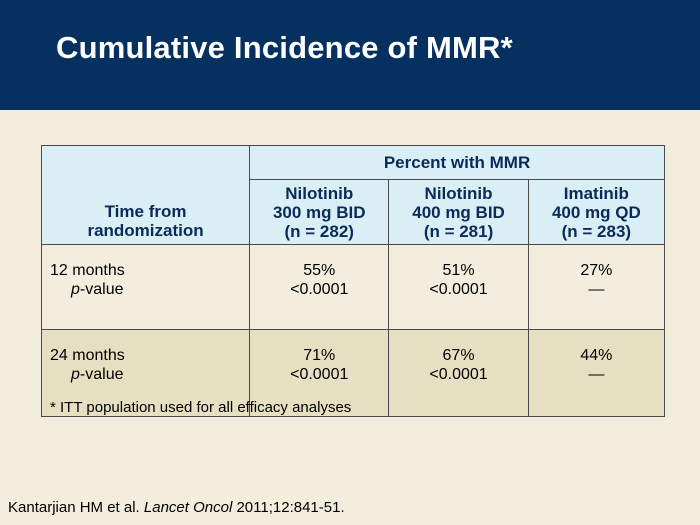 The height and width of the screenshot is (525, 700). Describe the element at coordinates (145, 287) in the screenshot. I see `row-label-12-months: 12 months p-value` at that location.